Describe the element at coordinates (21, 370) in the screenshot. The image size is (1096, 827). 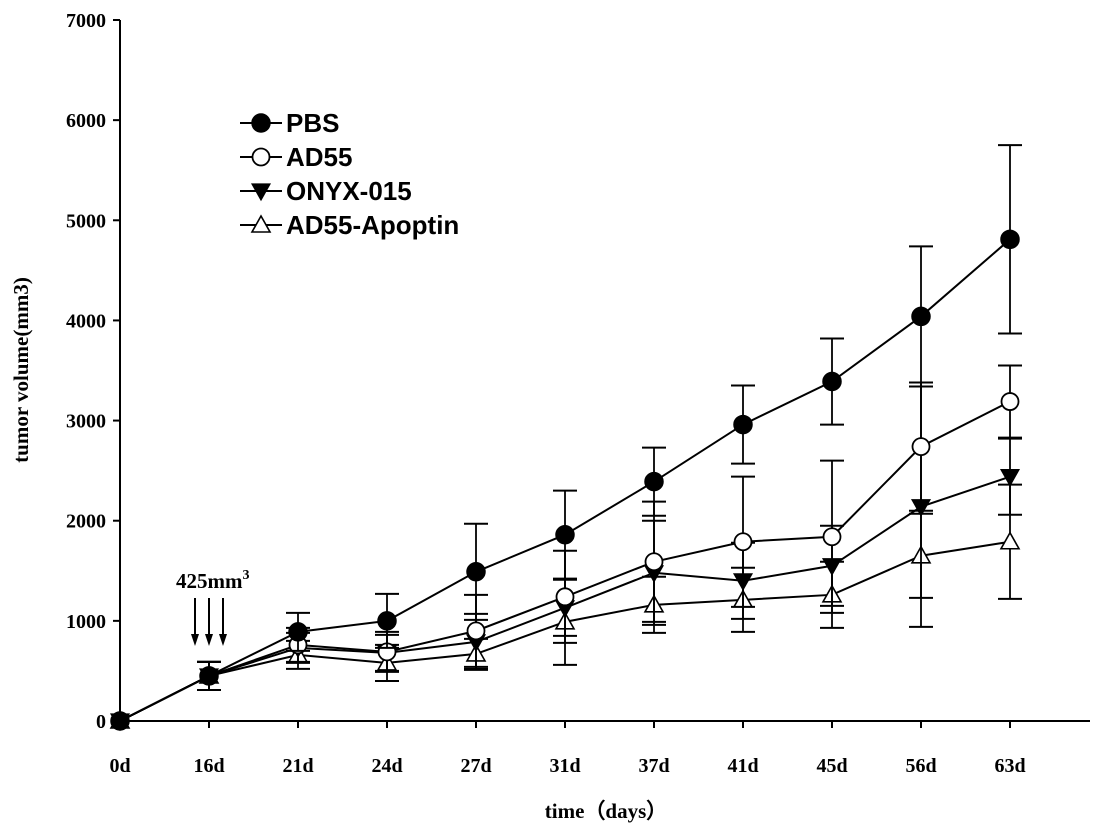
I see `y-axis-title: tumor volume(mm3)` at that location.